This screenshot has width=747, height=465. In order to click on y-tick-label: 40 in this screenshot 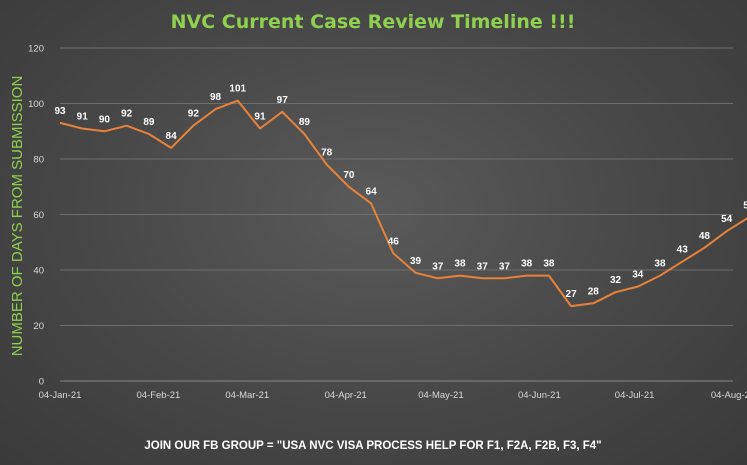, I will do `click(38, 271)`.